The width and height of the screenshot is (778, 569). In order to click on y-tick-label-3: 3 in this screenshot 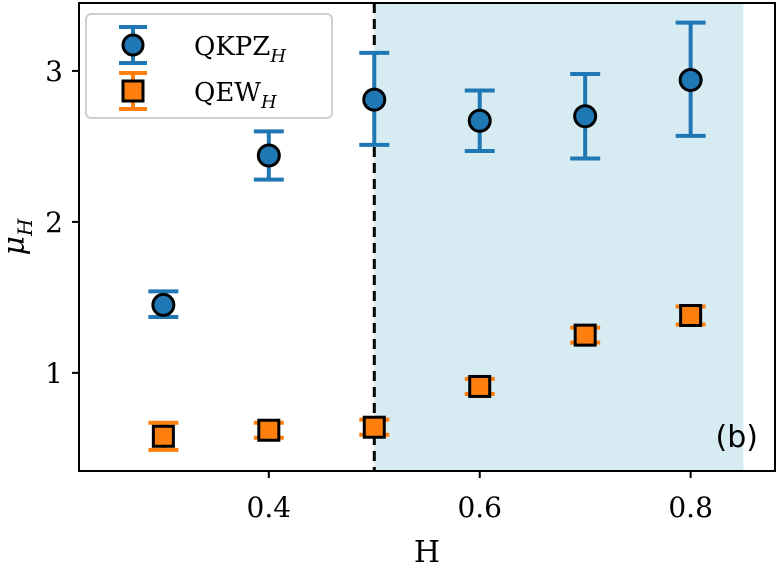, I will do `click(54, 71)`.